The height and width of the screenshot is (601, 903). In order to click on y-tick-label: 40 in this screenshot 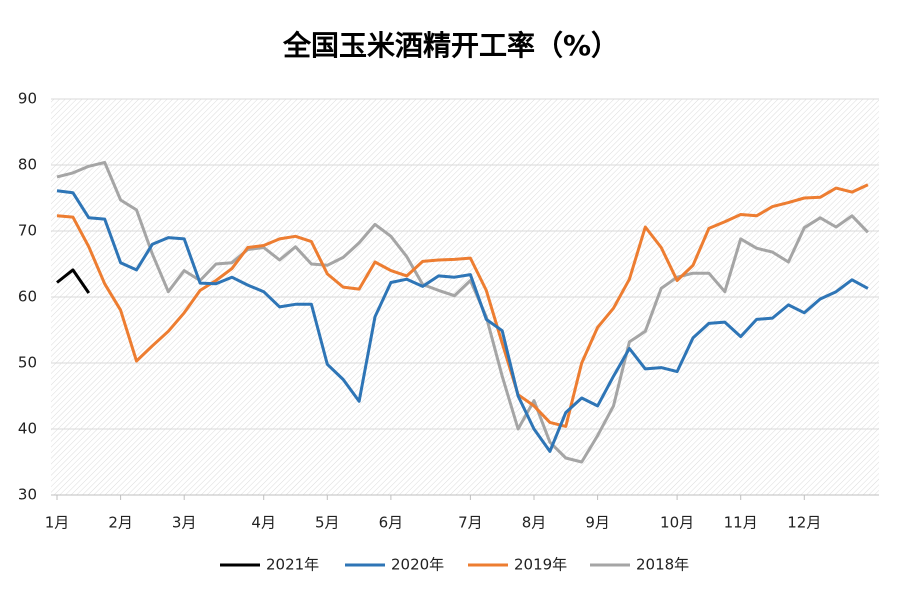, I will do `click(27, 429)`.